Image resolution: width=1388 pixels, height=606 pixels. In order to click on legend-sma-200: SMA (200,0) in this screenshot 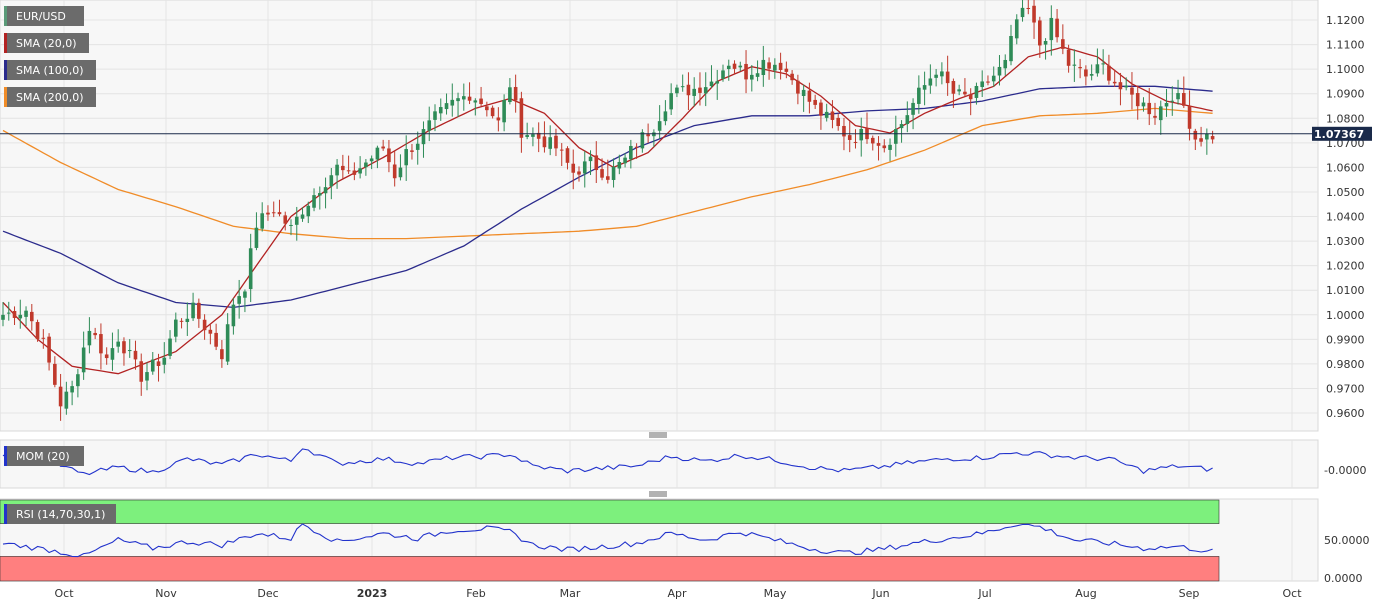, I will do `click(50, 97)`.